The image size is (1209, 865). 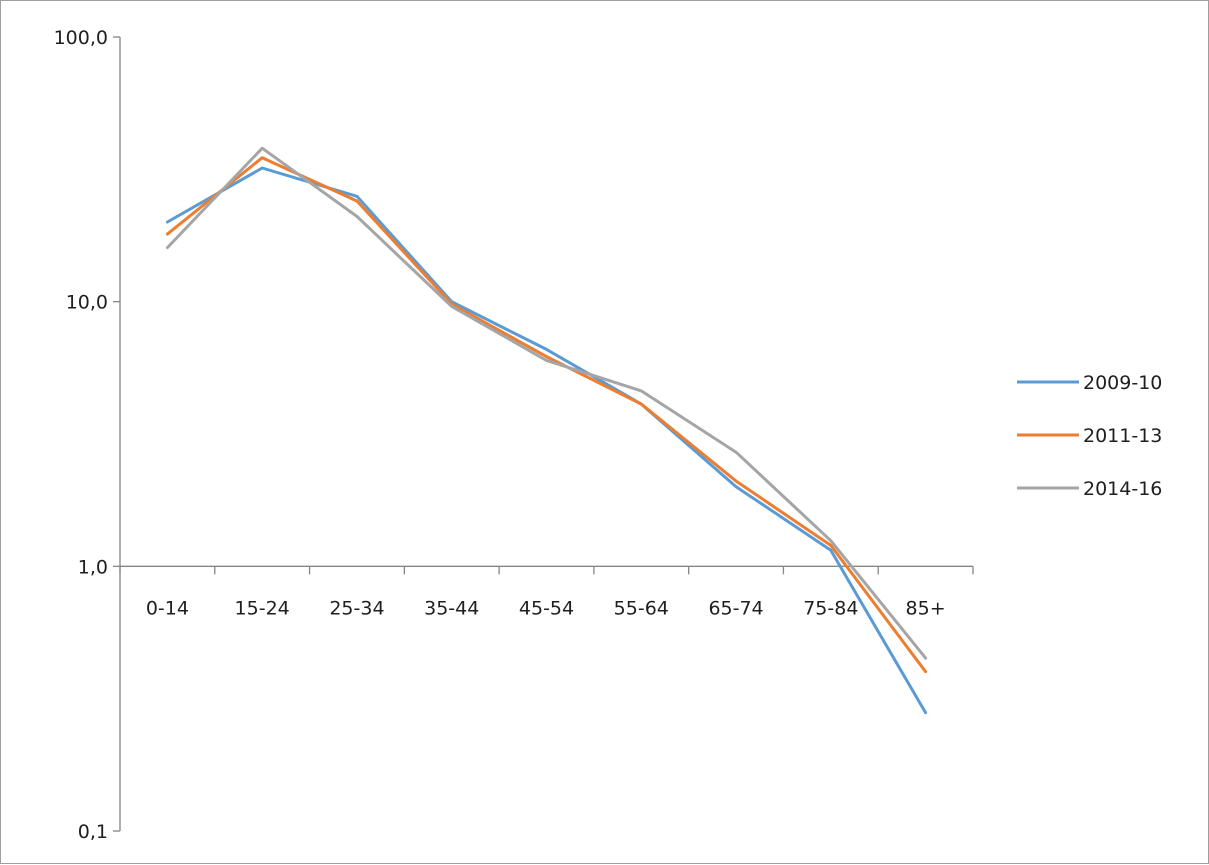 I want to click on x-tick-label: 0-14, so click(x=167, y=608).